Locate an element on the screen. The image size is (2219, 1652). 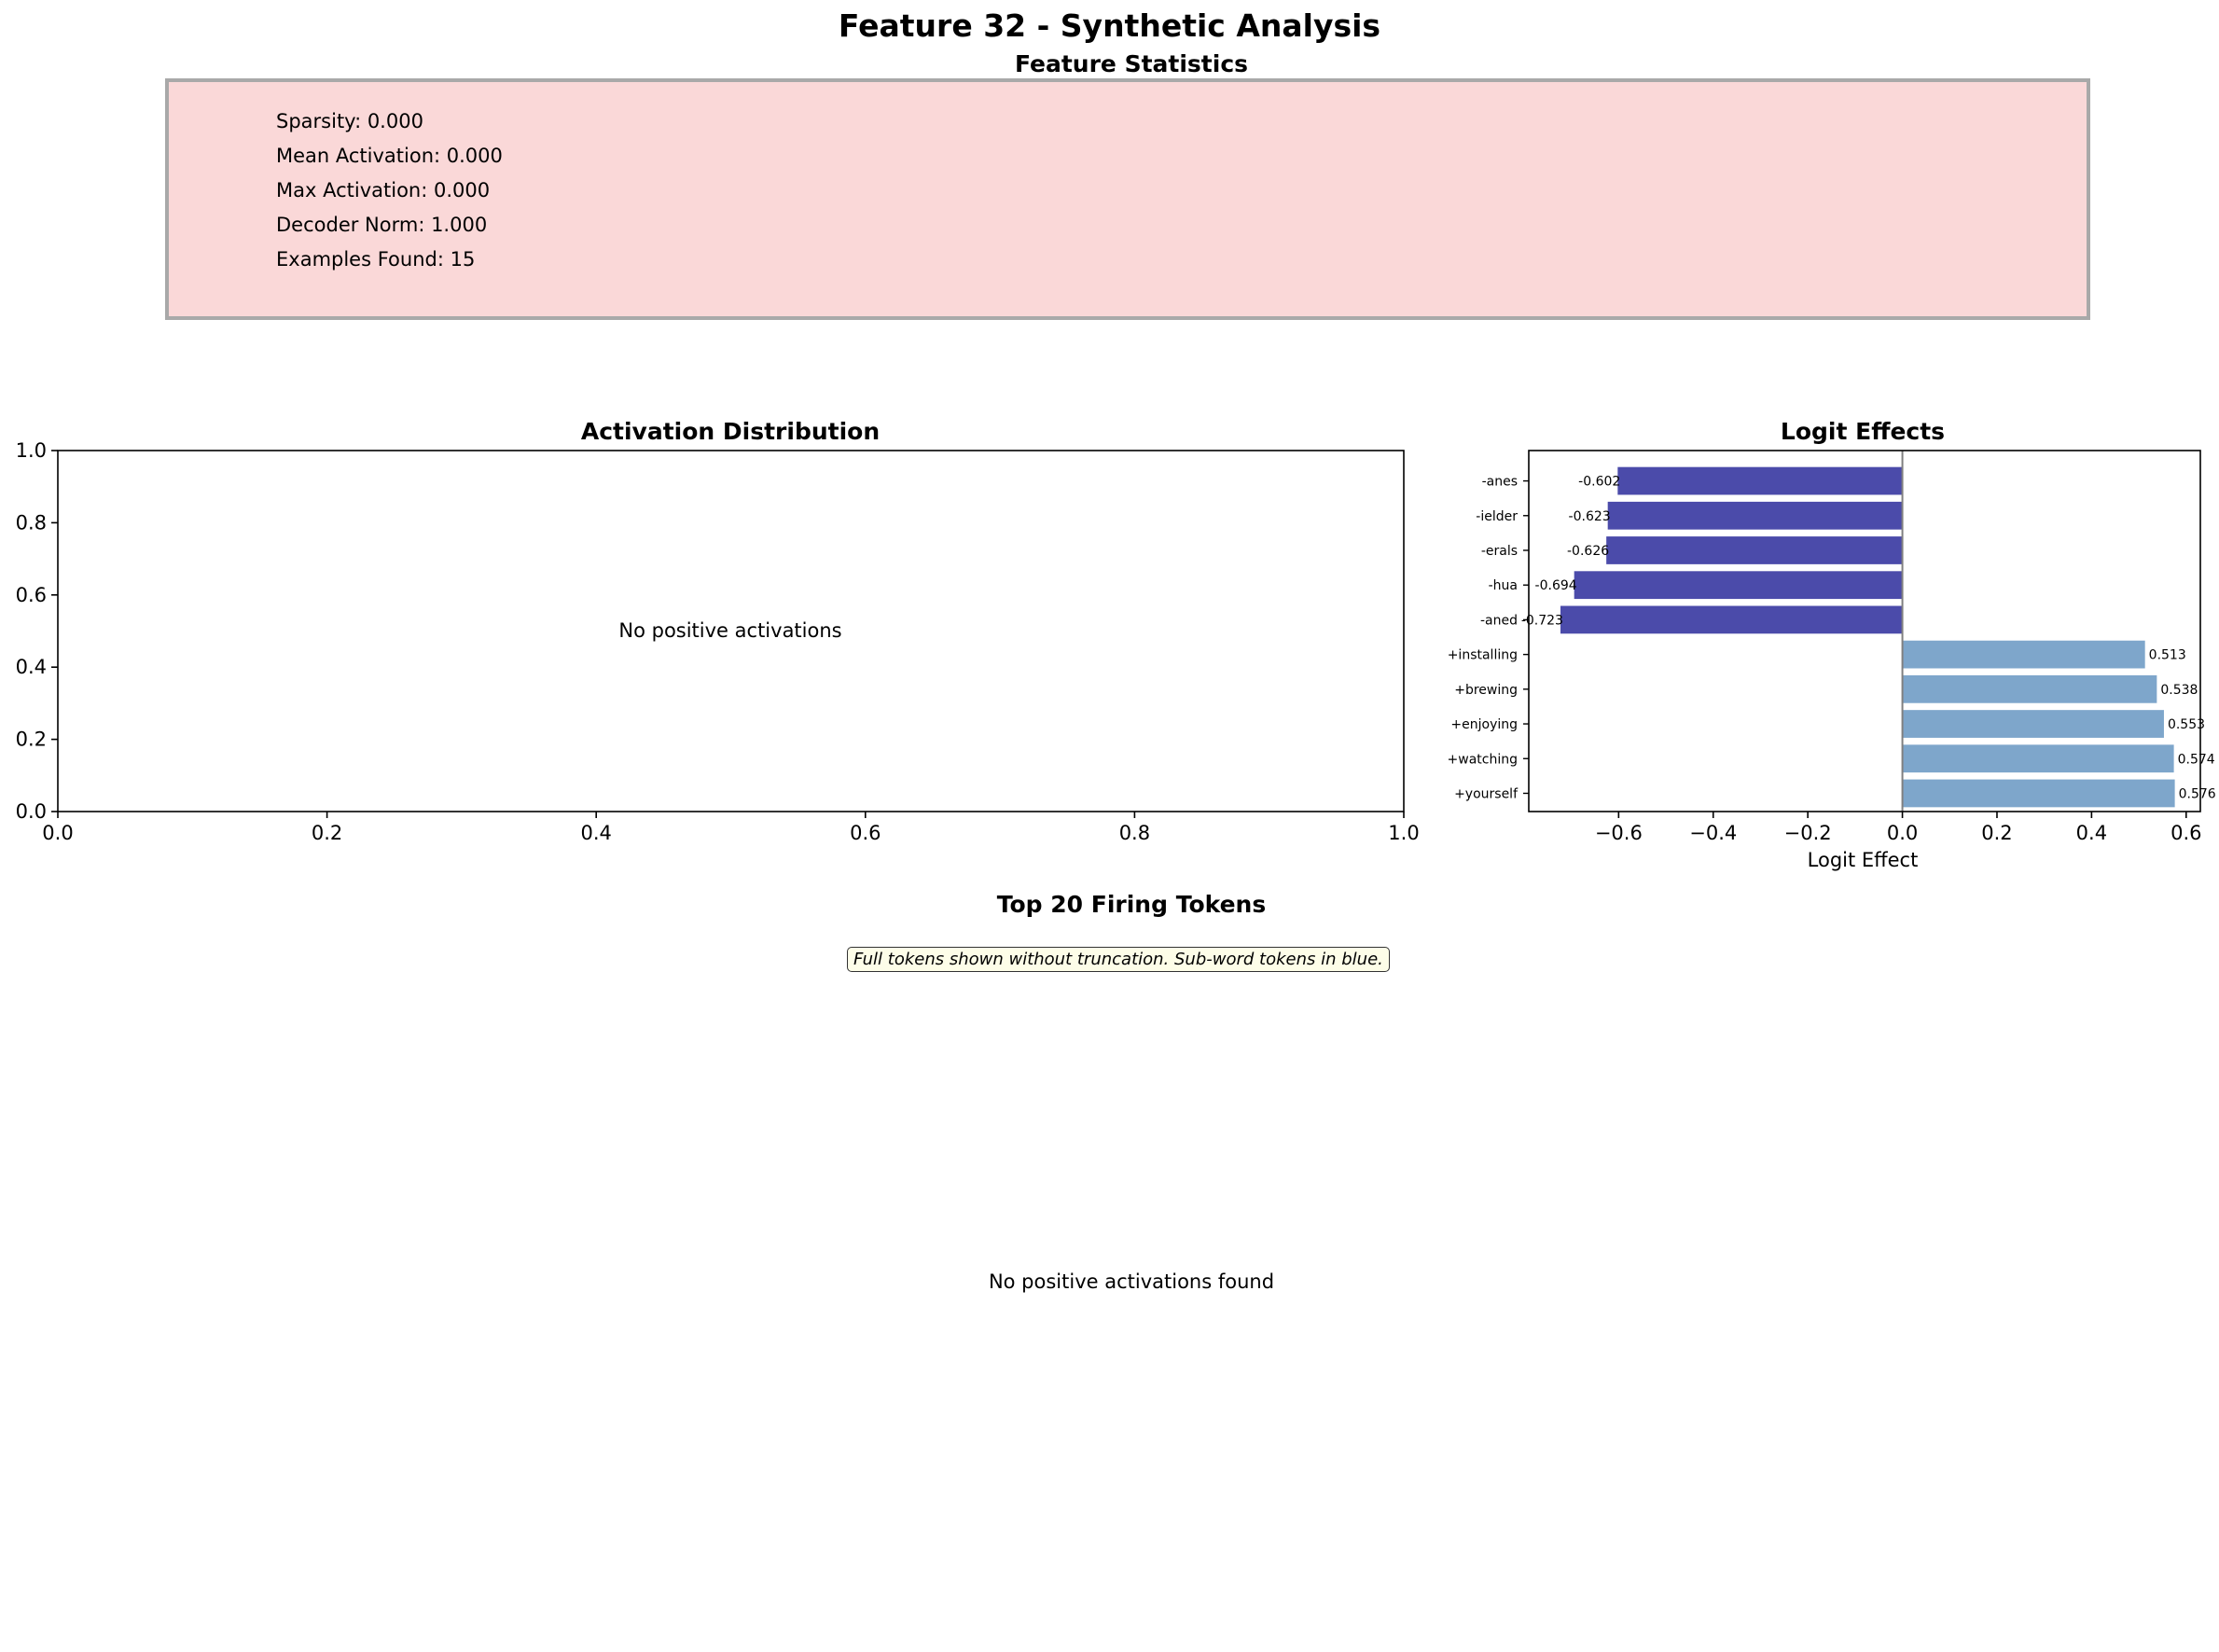
logit-category-label: +brewing is located at coordinates (1486, 691).